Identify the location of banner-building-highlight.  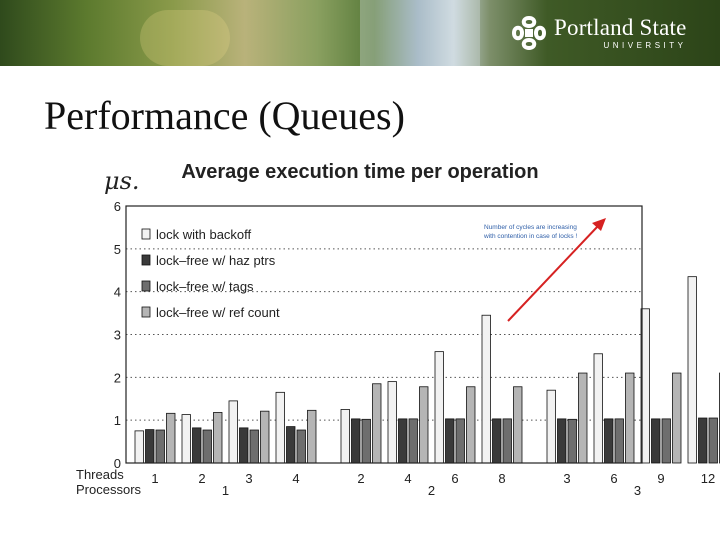
(420, 33).